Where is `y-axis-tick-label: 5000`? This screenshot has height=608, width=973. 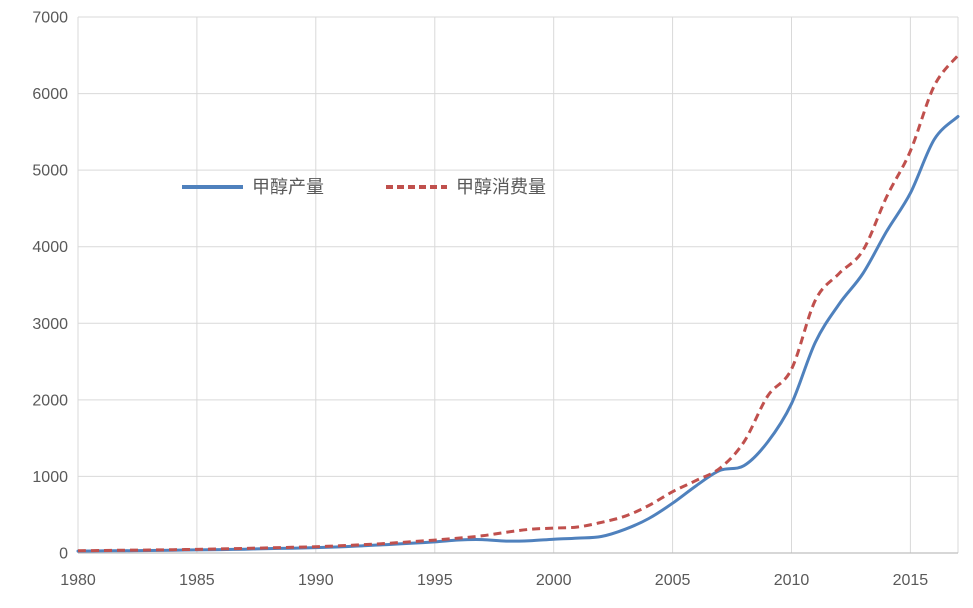
y-axis-tick-label: 5000 is located at coordinates (50, 171).